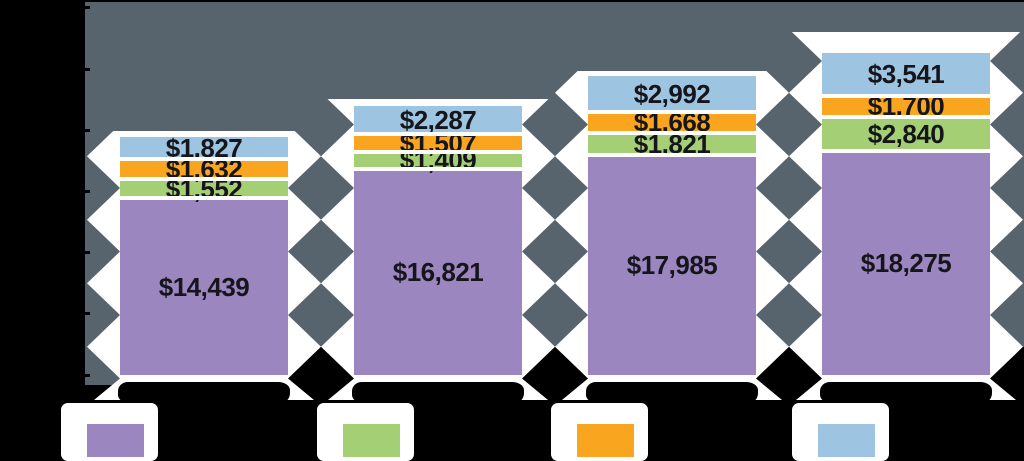 This screenshot has height=461, width=1024. What do you see at coordinates (438, 272) in the screenshot?
I see `bar-segment-purple-segment: $16,821` at bounding box center [438, 272].